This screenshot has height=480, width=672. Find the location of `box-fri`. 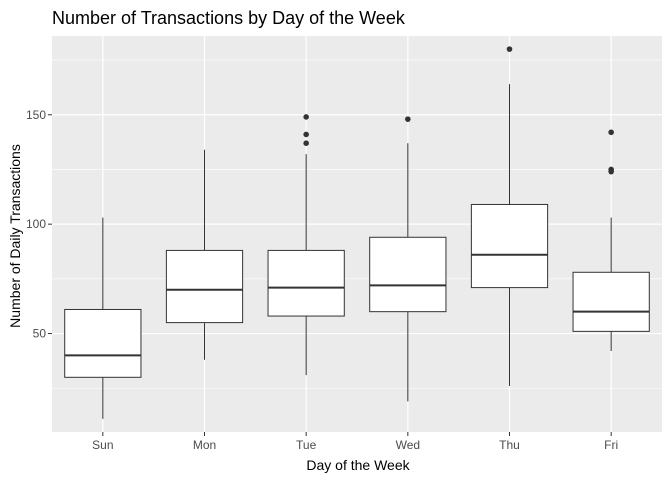

box-fri is located at coordinates (611, 240).